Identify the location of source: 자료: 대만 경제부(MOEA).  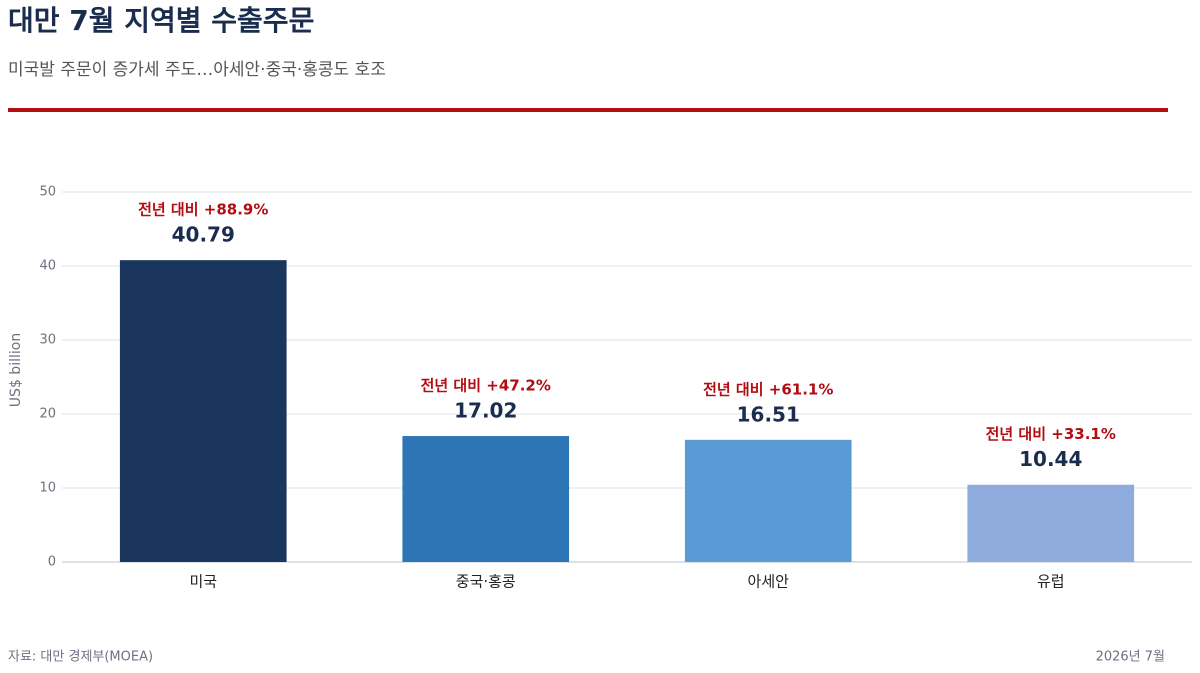
(80, 657).